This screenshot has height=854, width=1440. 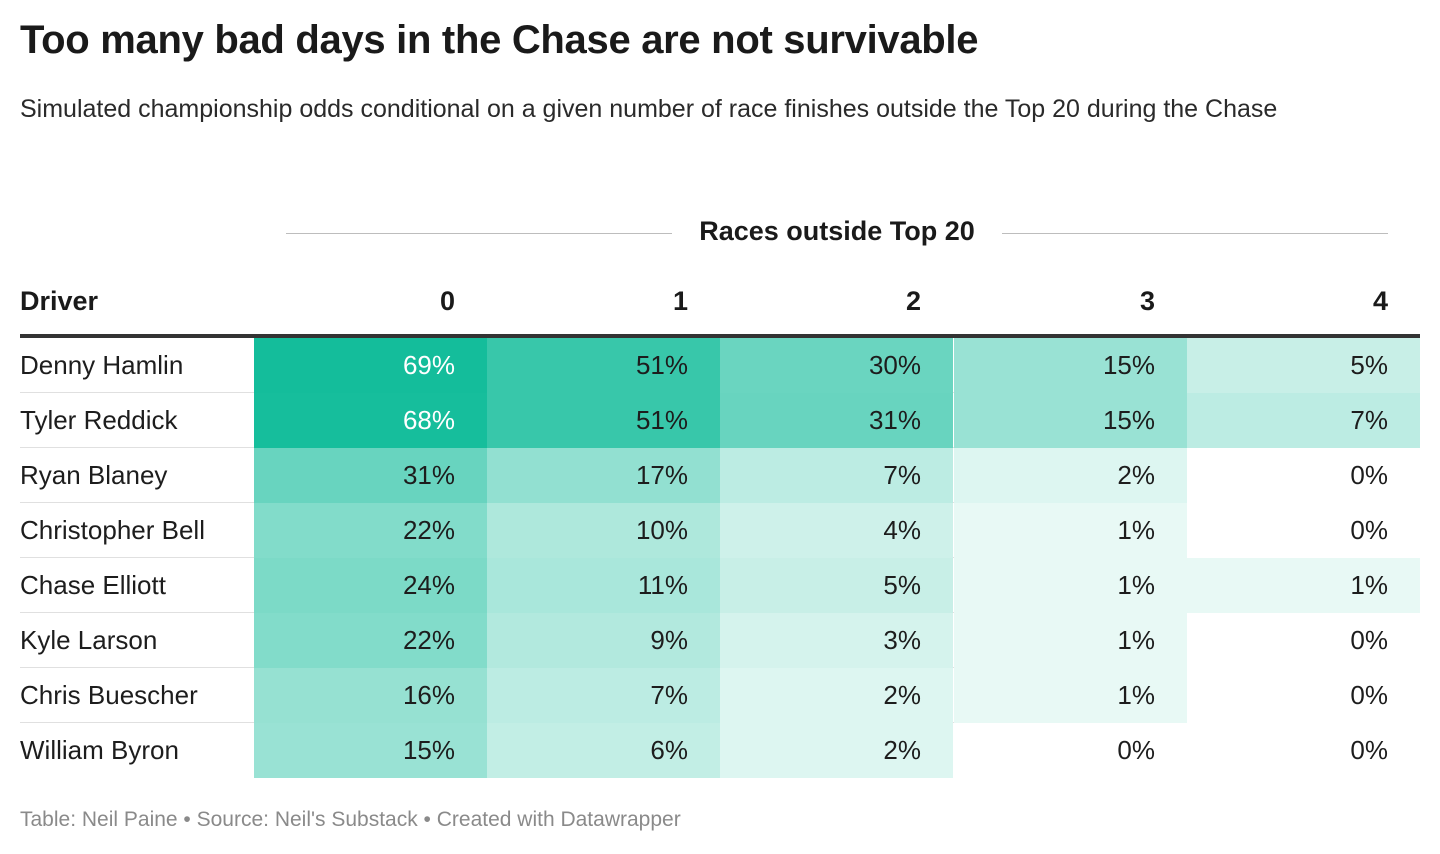 I want to click on table-row: Ryan Blaney 31% 17% 7% 2% 0%, so click(x=720, y=475).